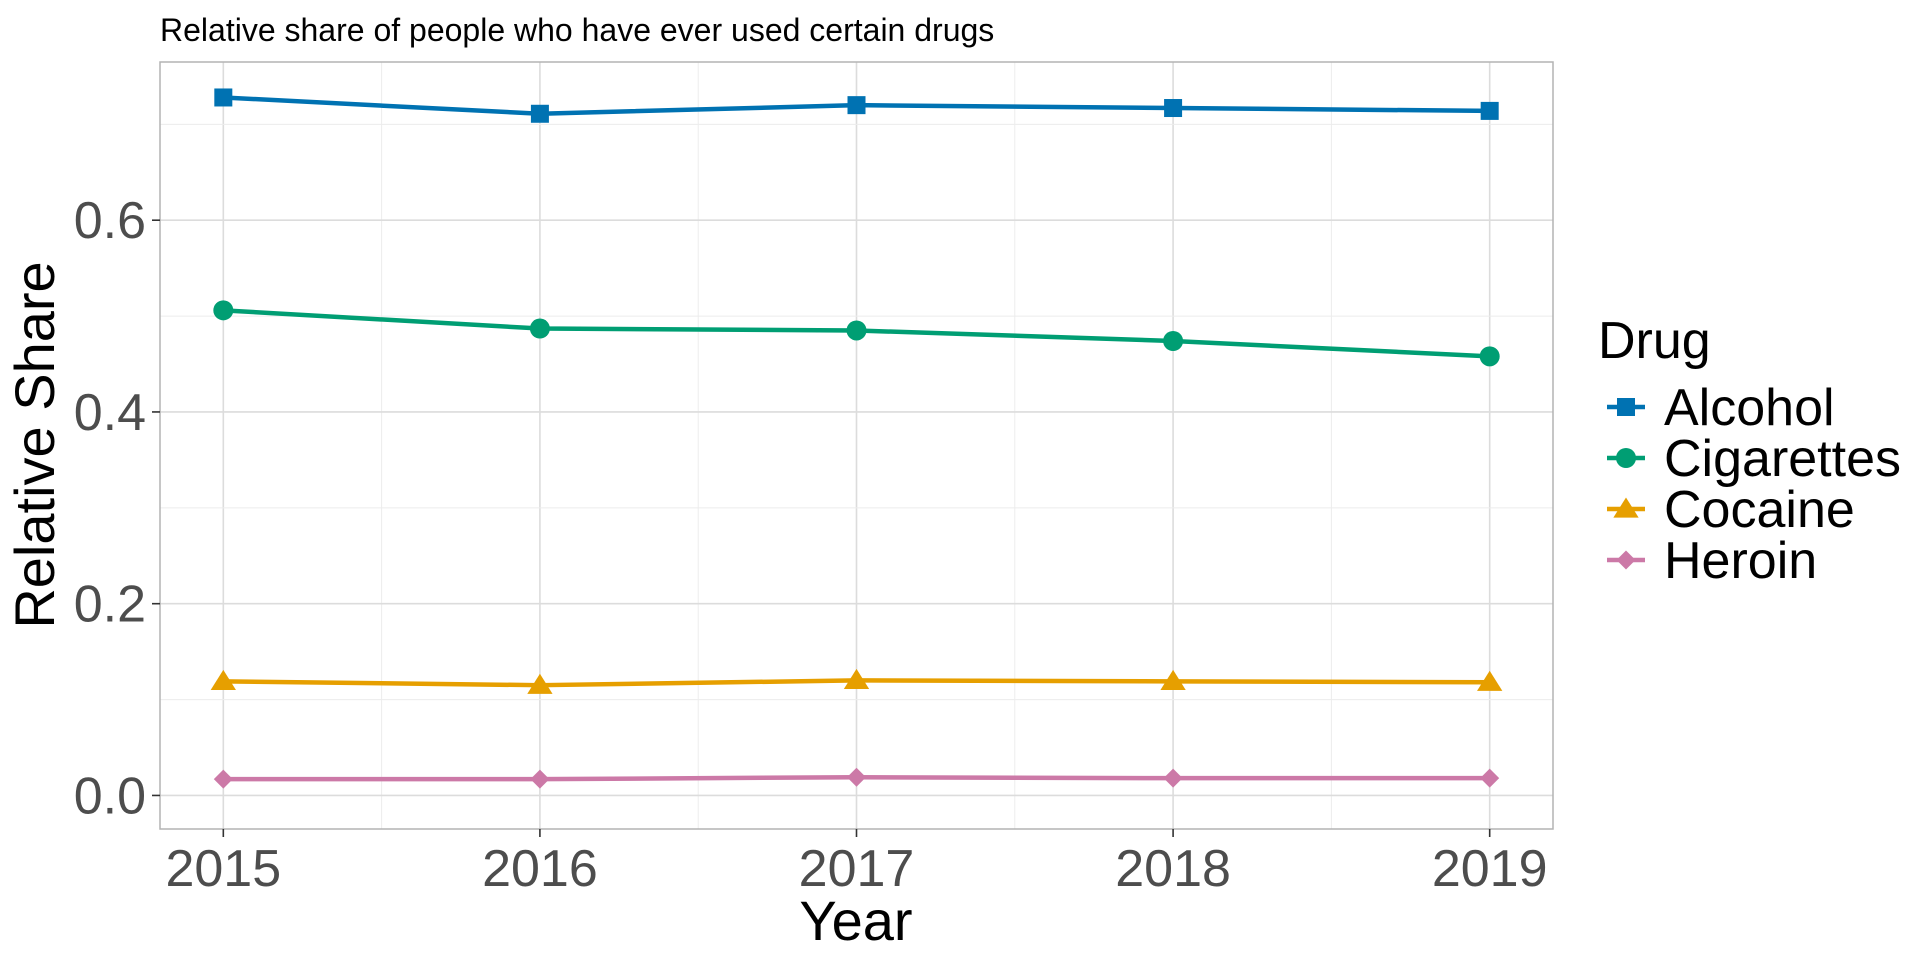  What do you see at coordinates (1749, 408) in the screenshot?
I see `legend-label-alcohol: Alcohol` at bounding box center [1749, 408].